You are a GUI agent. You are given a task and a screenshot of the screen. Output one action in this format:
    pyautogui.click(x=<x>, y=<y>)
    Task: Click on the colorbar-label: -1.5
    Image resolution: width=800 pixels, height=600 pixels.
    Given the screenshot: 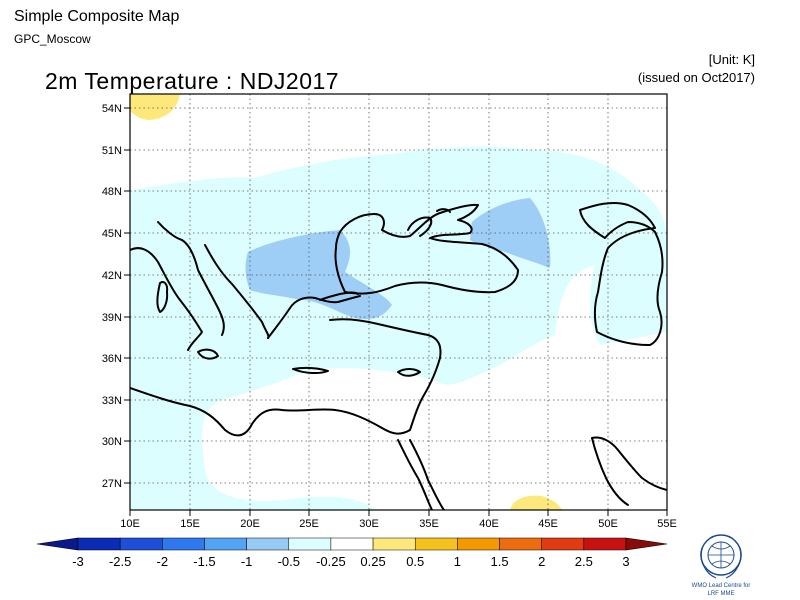 What is the action you would take?
    pyautogui.click(x=204, y=561)
    